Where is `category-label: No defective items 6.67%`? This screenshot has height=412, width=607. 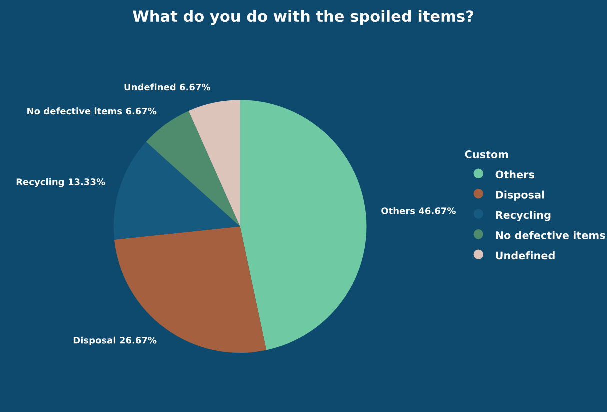 category-label: No defective items 6.67% is located at coordinates (92, 111).